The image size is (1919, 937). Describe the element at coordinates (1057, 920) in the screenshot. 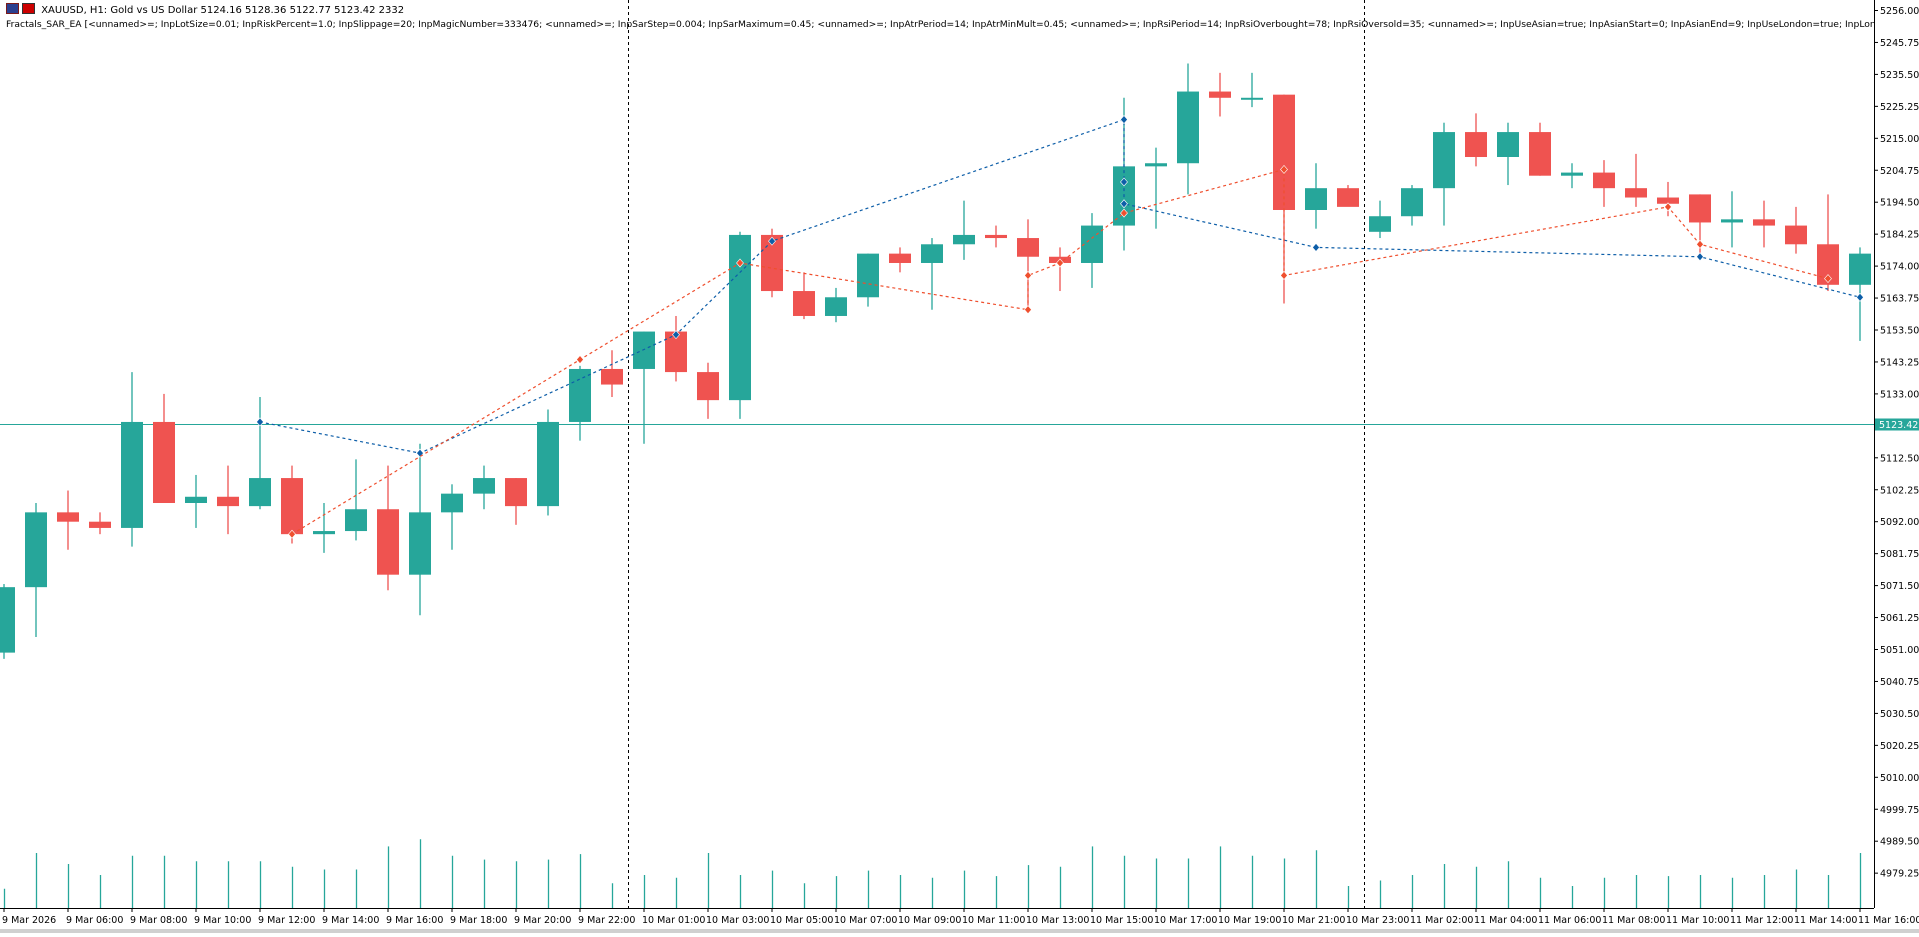

I see `time-tick-label: 10 Mar 13:00` at that location.